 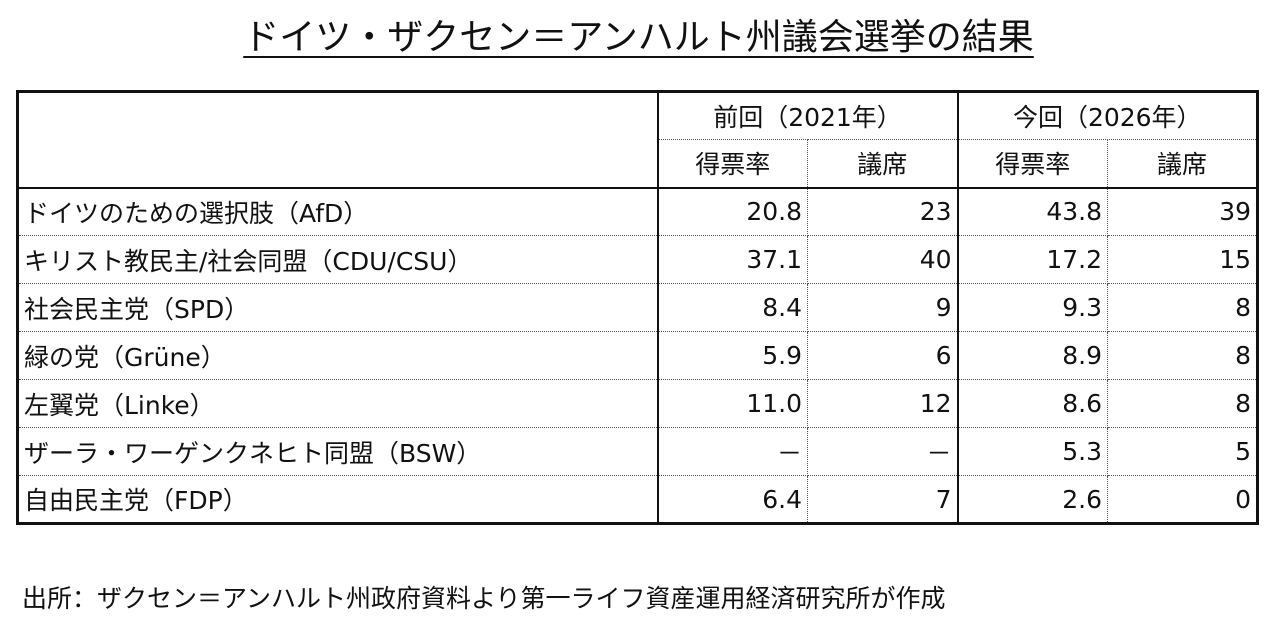 What do you see at coordinates (484, 598) in the screenshot?
I see `source-note: 出所：ザクセン＝アンハルト州政府資料より第一ライフ資産運用経済研究所が作成` at bounding box center [484, 598].